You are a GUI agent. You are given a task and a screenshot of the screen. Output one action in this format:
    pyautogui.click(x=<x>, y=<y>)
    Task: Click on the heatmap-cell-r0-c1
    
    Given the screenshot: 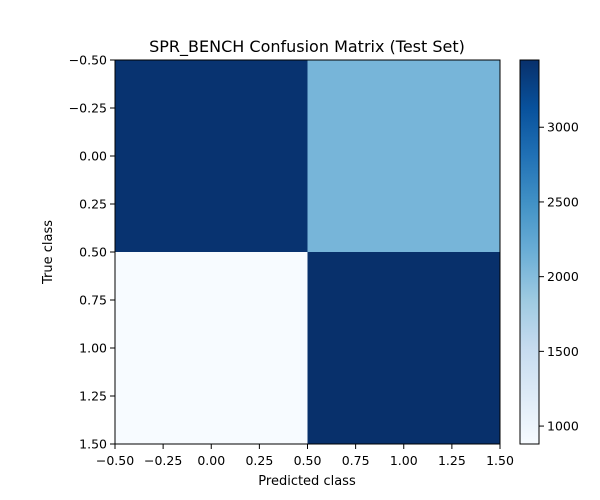 What is the action you would take?
    pyautogui.click(x=403, y=156)
    